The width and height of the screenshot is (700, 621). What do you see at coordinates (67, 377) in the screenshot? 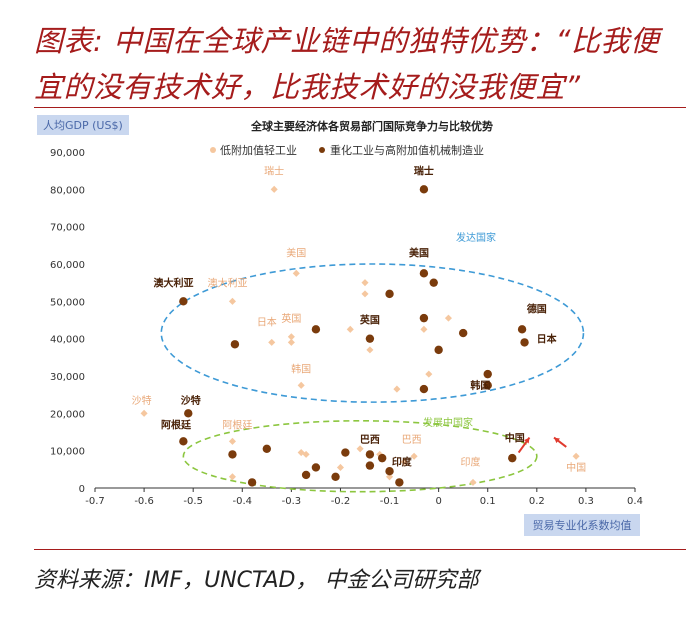
I see `y-tick-label: 30,000` at bounding box center [67, 377].